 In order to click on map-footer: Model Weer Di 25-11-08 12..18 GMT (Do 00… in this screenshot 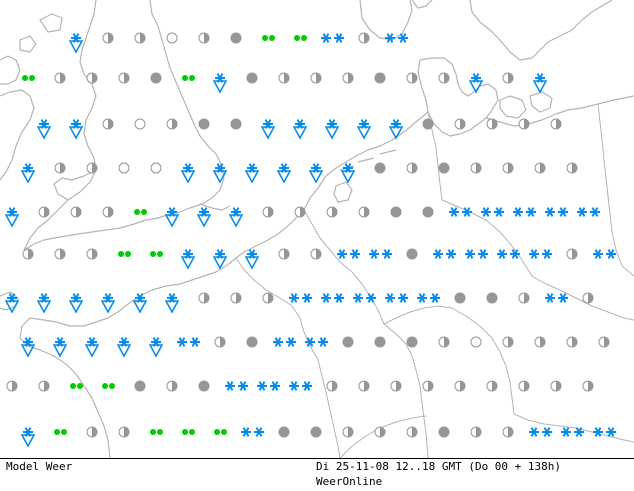, I will do `click(317, 474)`.